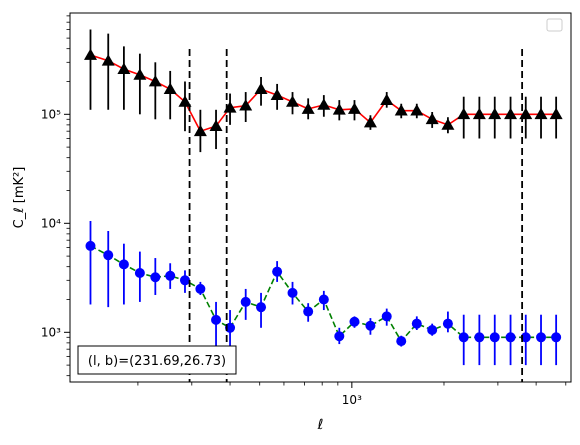  I want to click on annotation-text: (l, b)=(231.69,26.73), so click(157, 361).